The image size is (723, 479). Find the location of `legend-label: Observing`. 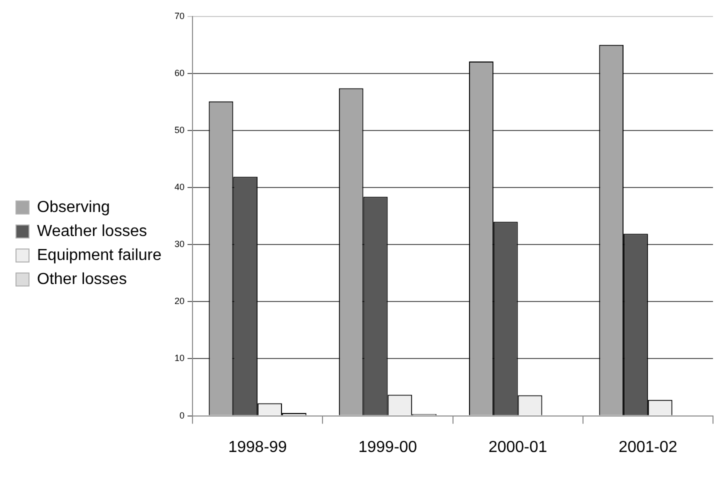

legend-label: Observing is located at coordinates (73, 207).